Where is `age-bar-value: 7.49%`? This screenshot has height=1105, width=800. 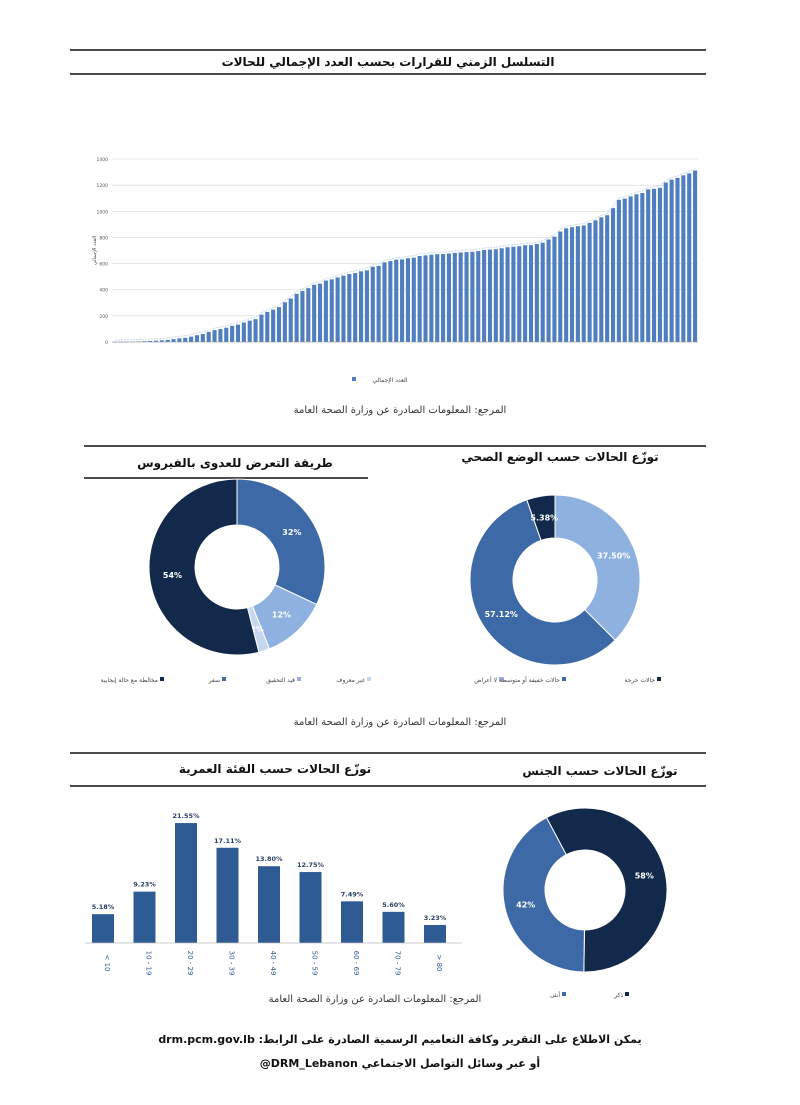 age-bar-value: 7.49% is located at coordinates (352, 894).